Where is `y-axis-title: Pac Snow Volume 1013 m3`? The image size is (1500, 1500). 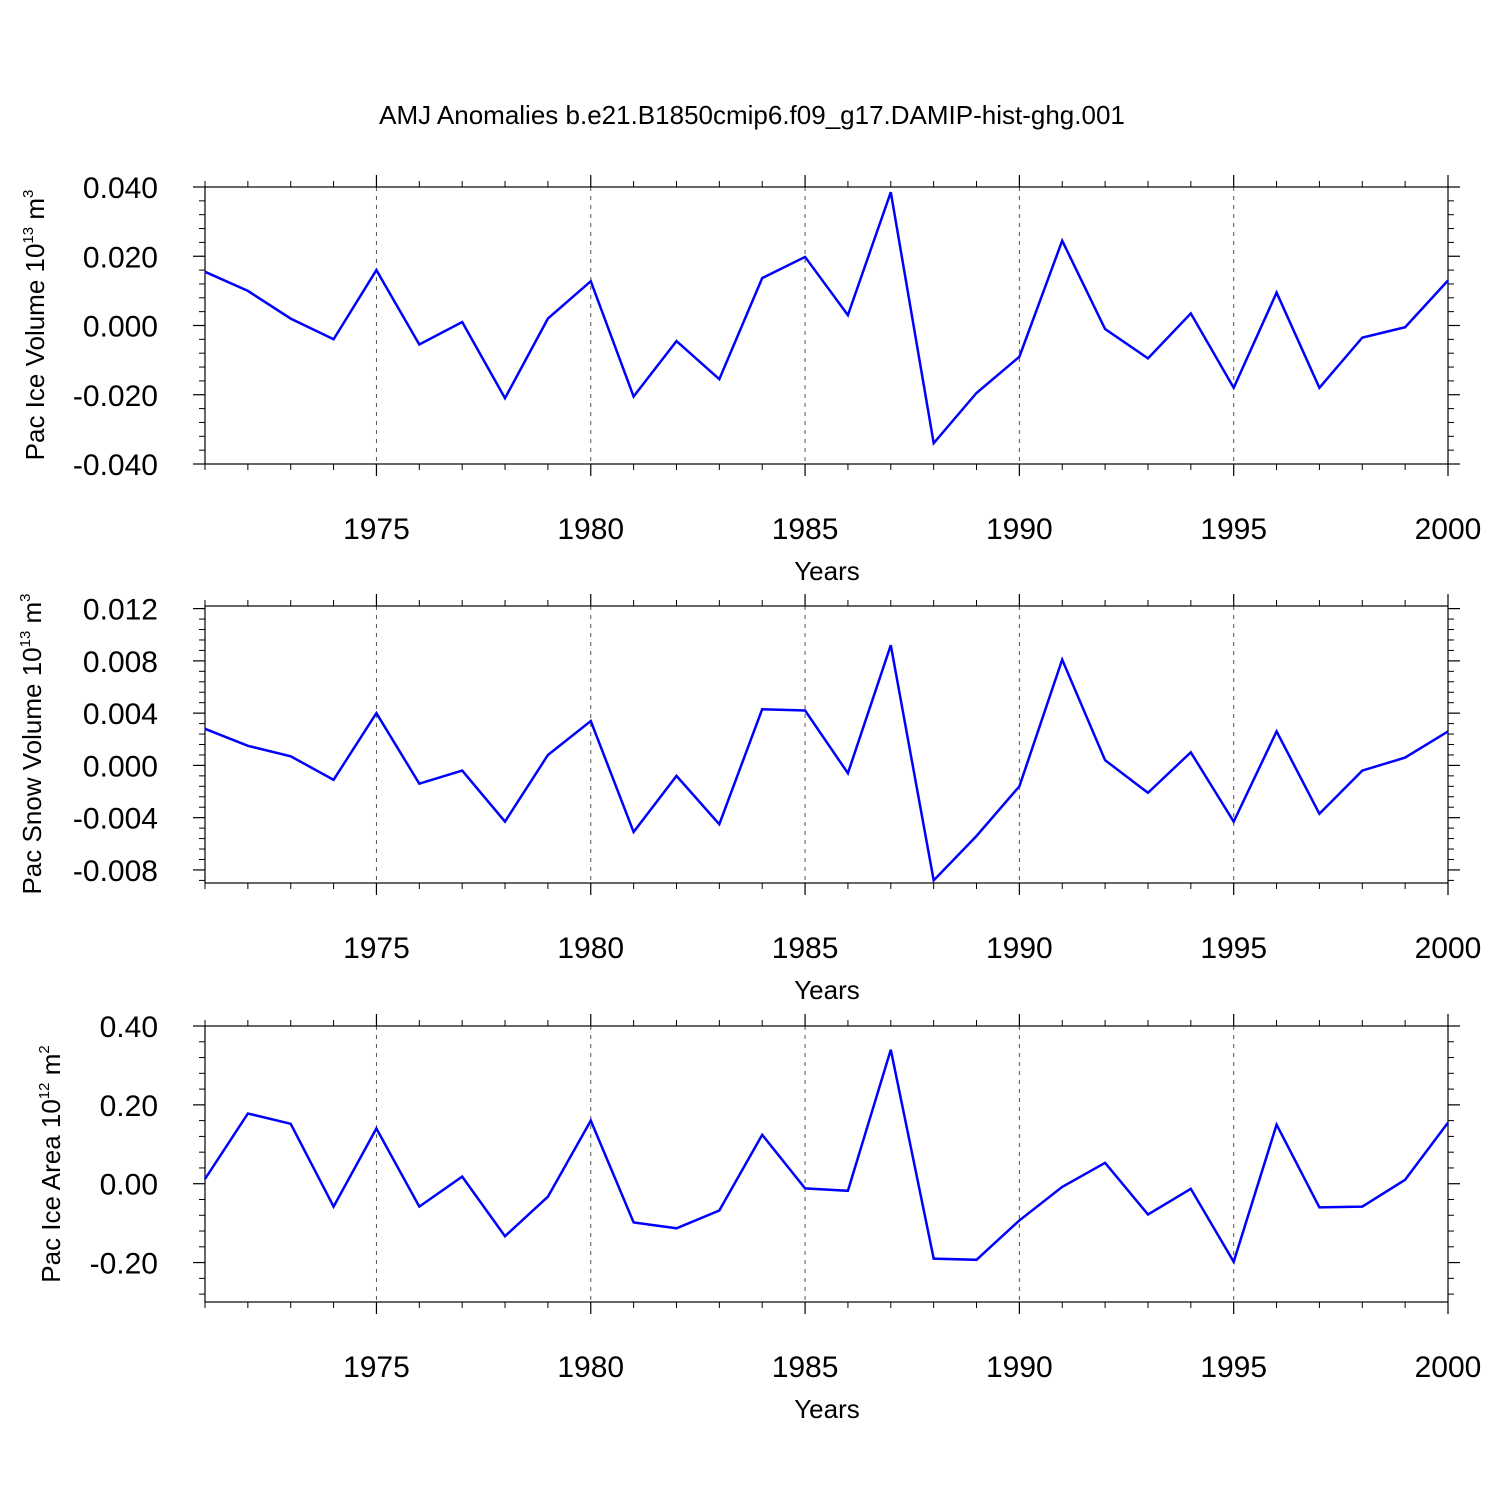
y-axis-title: Pac Snow Volume 1013 m3 is located at coordinates (32, 743).